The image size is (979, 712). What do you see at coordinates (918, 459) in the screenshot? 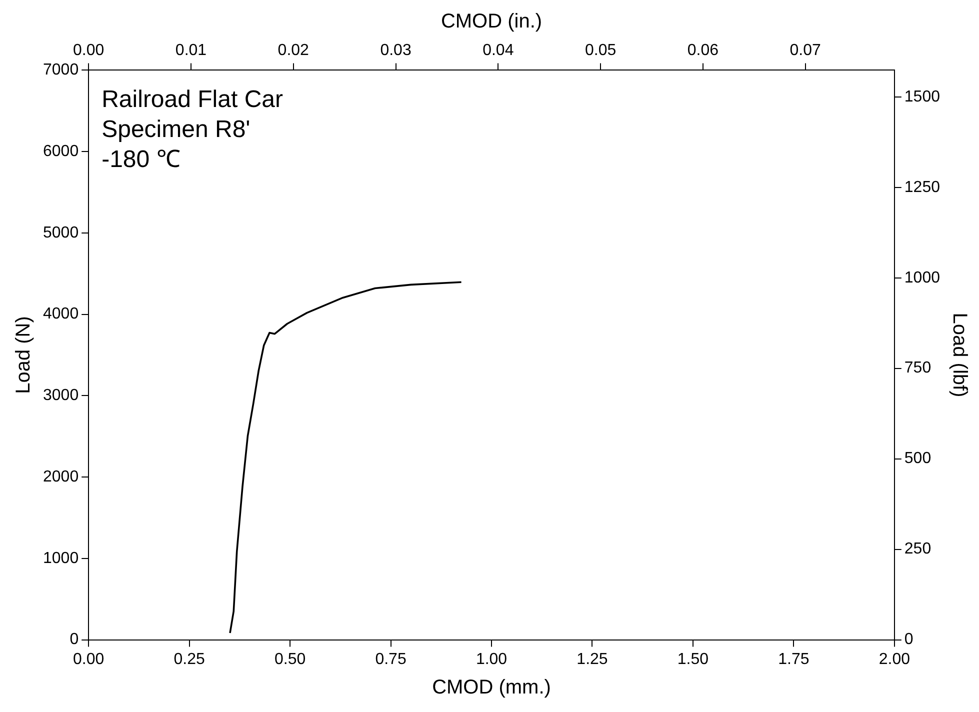
I see `y2-tick-label: 500` at bounding box center [918, 459].